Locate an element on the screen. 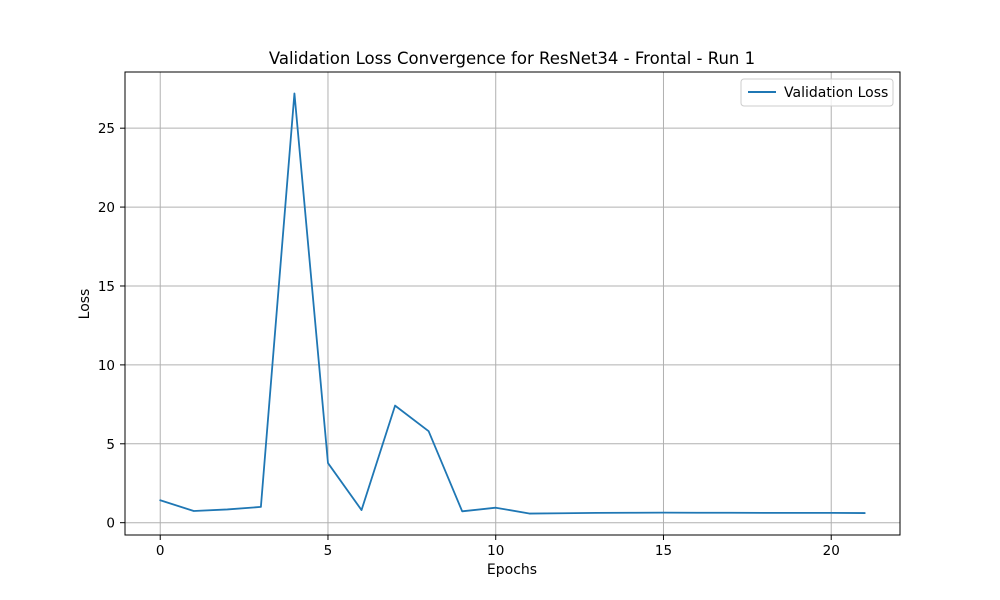 This screenshot has height=600, width=1000. y-axis-label: Loss is located at coordinates (85, 304).